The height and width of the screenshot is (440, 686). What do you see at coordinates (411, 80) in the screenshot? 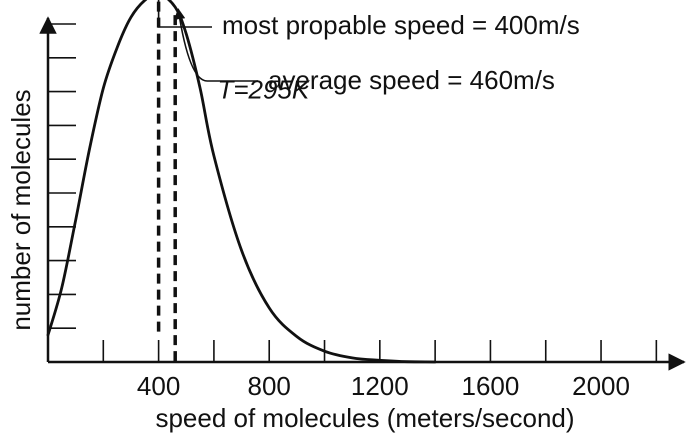
I see `average-speed-label: average speed = 460m/s` at bounding box center [411, 80].